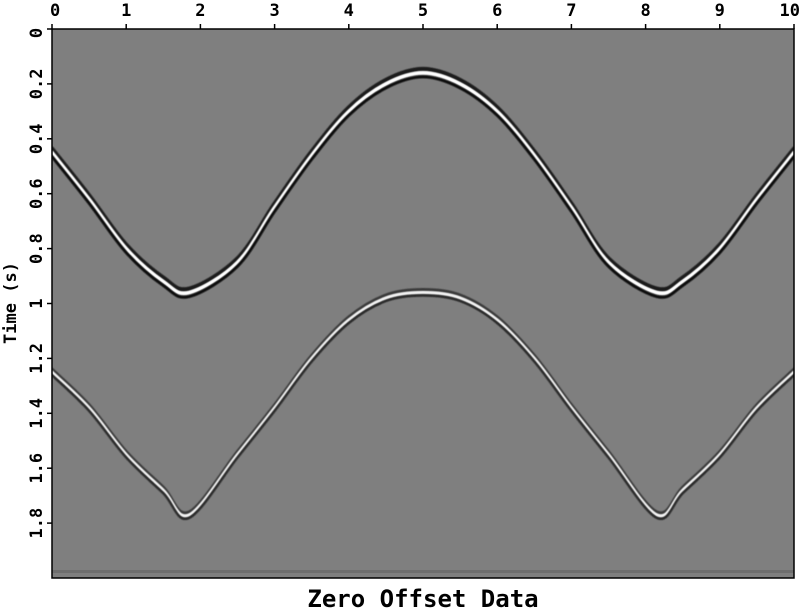 This screenshot has height=613, width=804. What do you see at coordinates (37, 248) in the screenshot?
I see `y-tick-label: 0.8` at bounding box center [37, 248].